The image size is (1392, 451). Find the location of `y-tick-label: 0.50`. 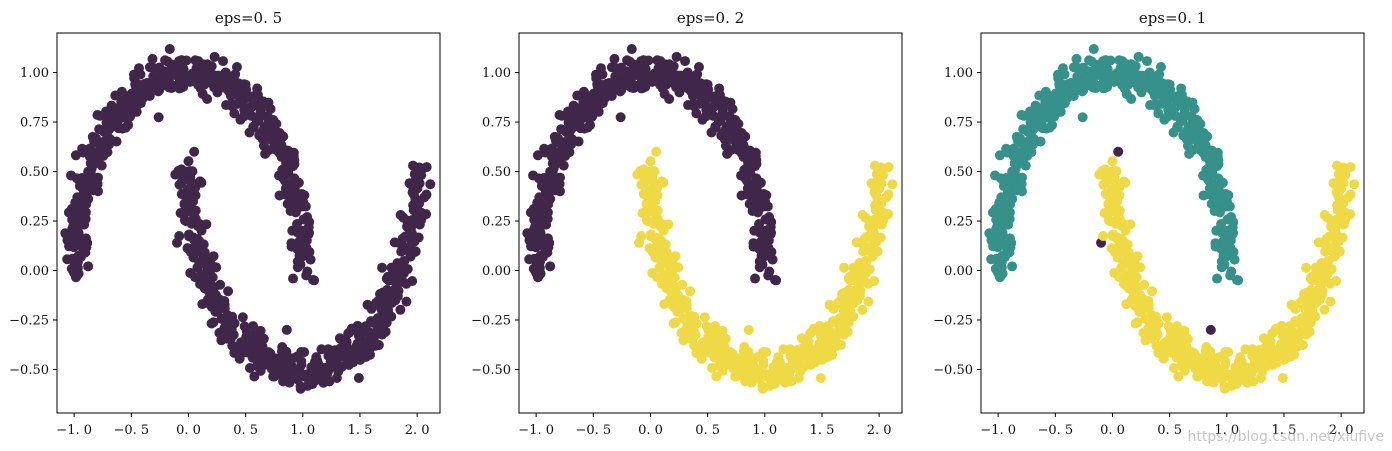

y-tick-label: 0.50 is located at coordinates (958, 172).